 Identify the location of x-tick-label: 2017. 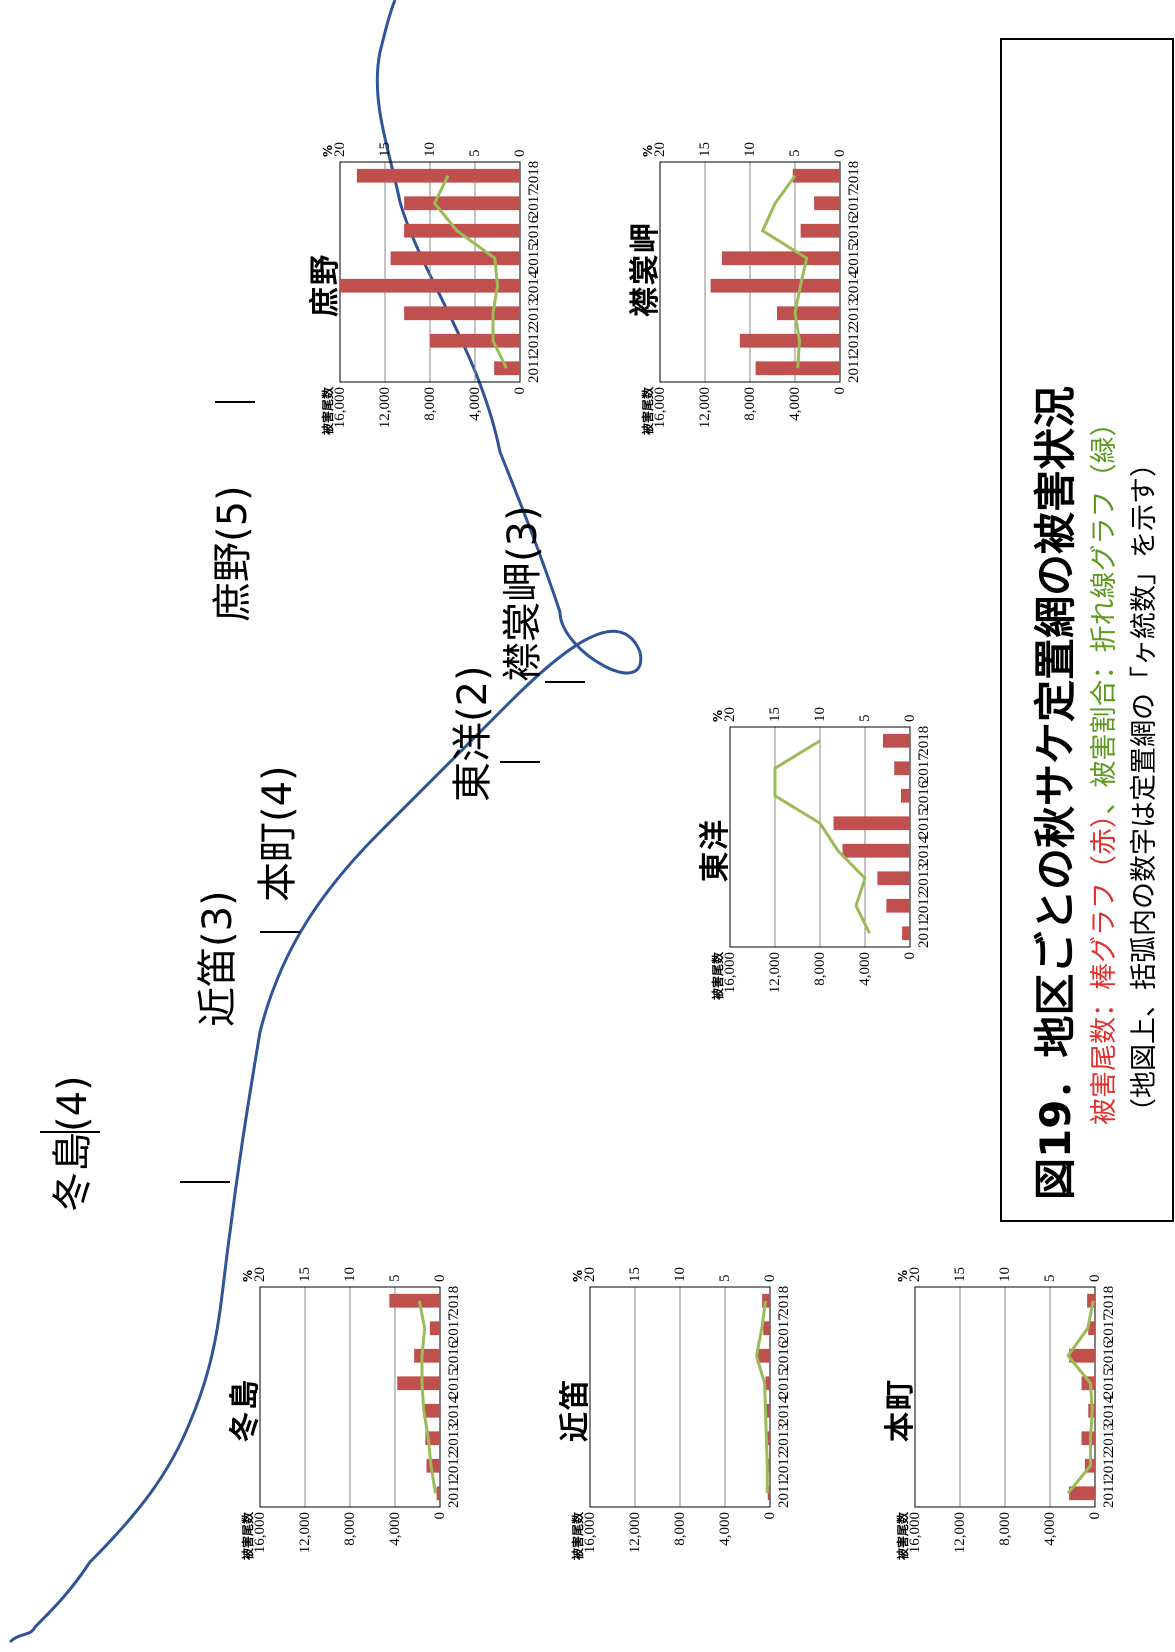
(534, 203).